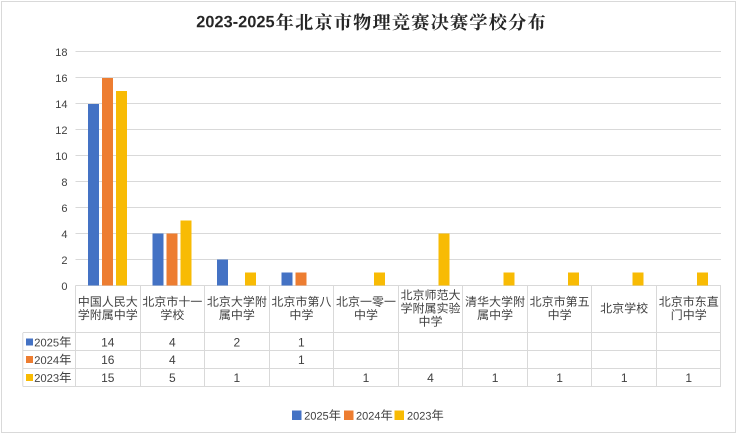  I want to click on svg-text: 6, so click(64, 209).